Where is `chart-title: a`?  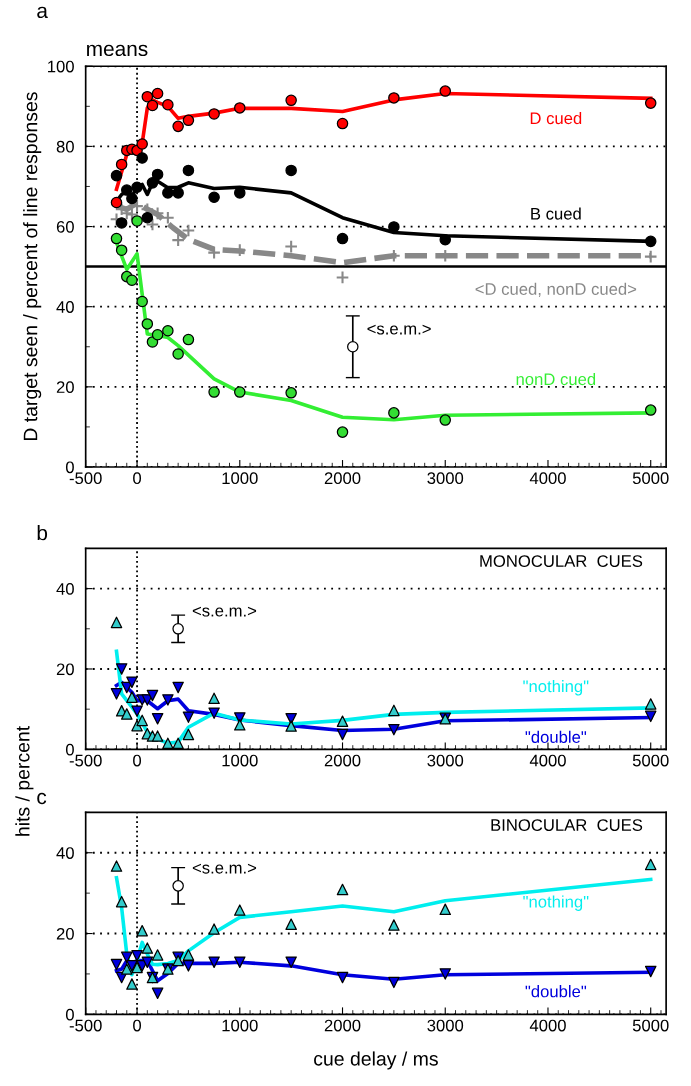
chart-title: a is located at coordinates (42, 12).